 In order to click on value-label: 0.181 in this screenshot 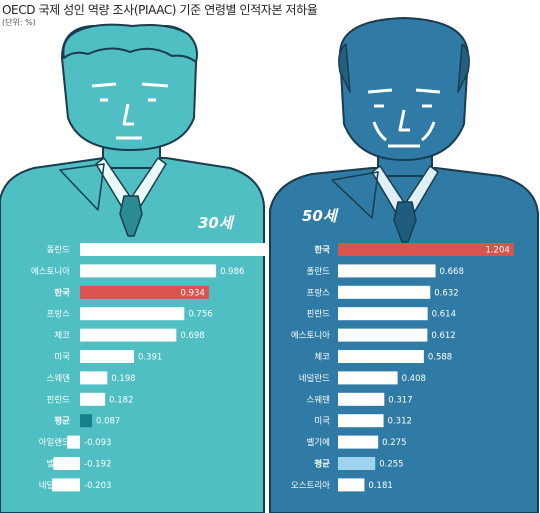, I will do `click(380, 486)`.